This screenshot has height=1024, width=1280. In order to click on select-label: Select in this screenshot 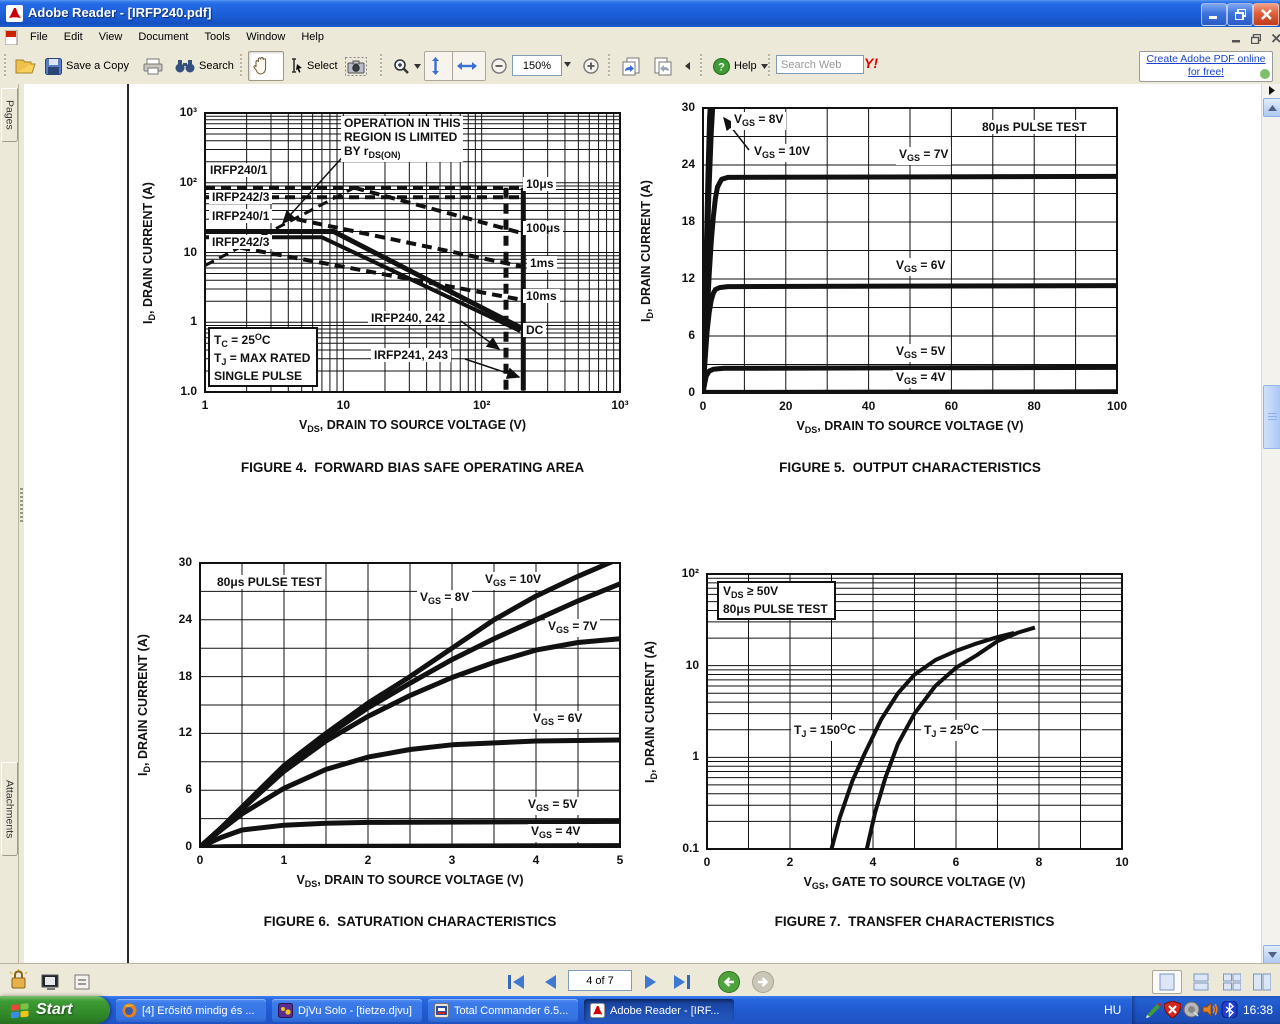, I will do `click(322, 66)`.